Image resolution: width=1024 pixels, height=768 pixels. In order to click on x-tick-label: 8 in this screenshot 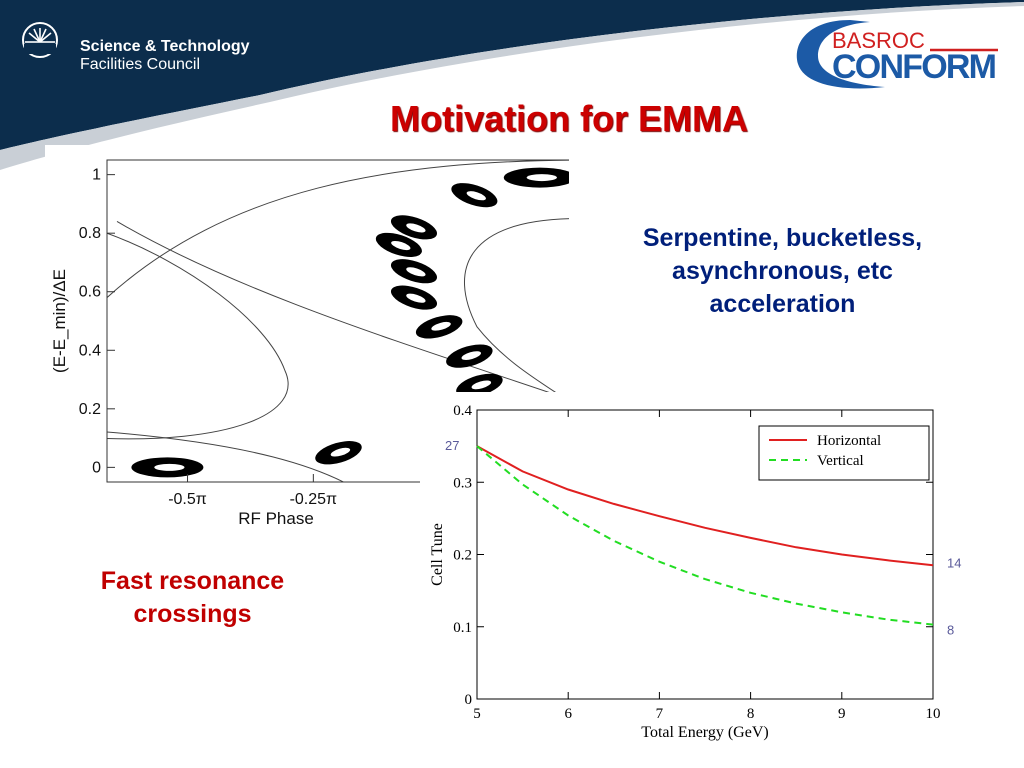, I will do `click(751, 714)`.